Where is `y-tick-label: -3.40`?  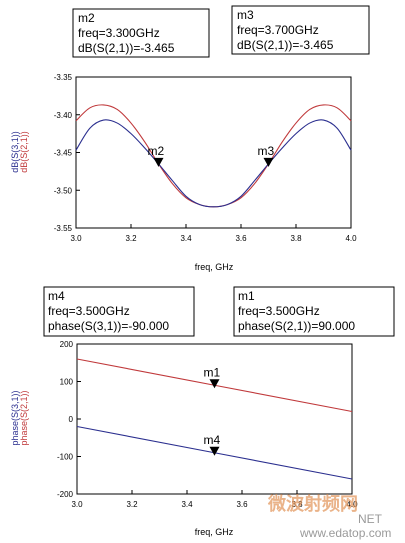
y-tick-label: -3.40 is located at coordinates (63, 115).